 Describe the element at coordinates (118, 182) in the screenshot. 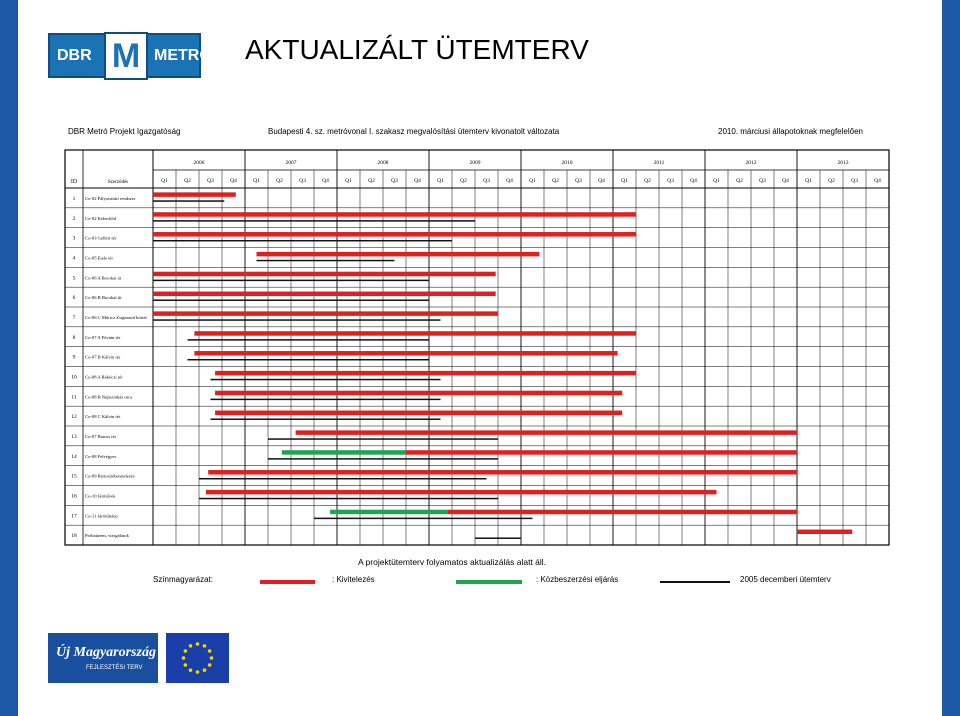

I see `name-column-header: Szerződés` at that location.